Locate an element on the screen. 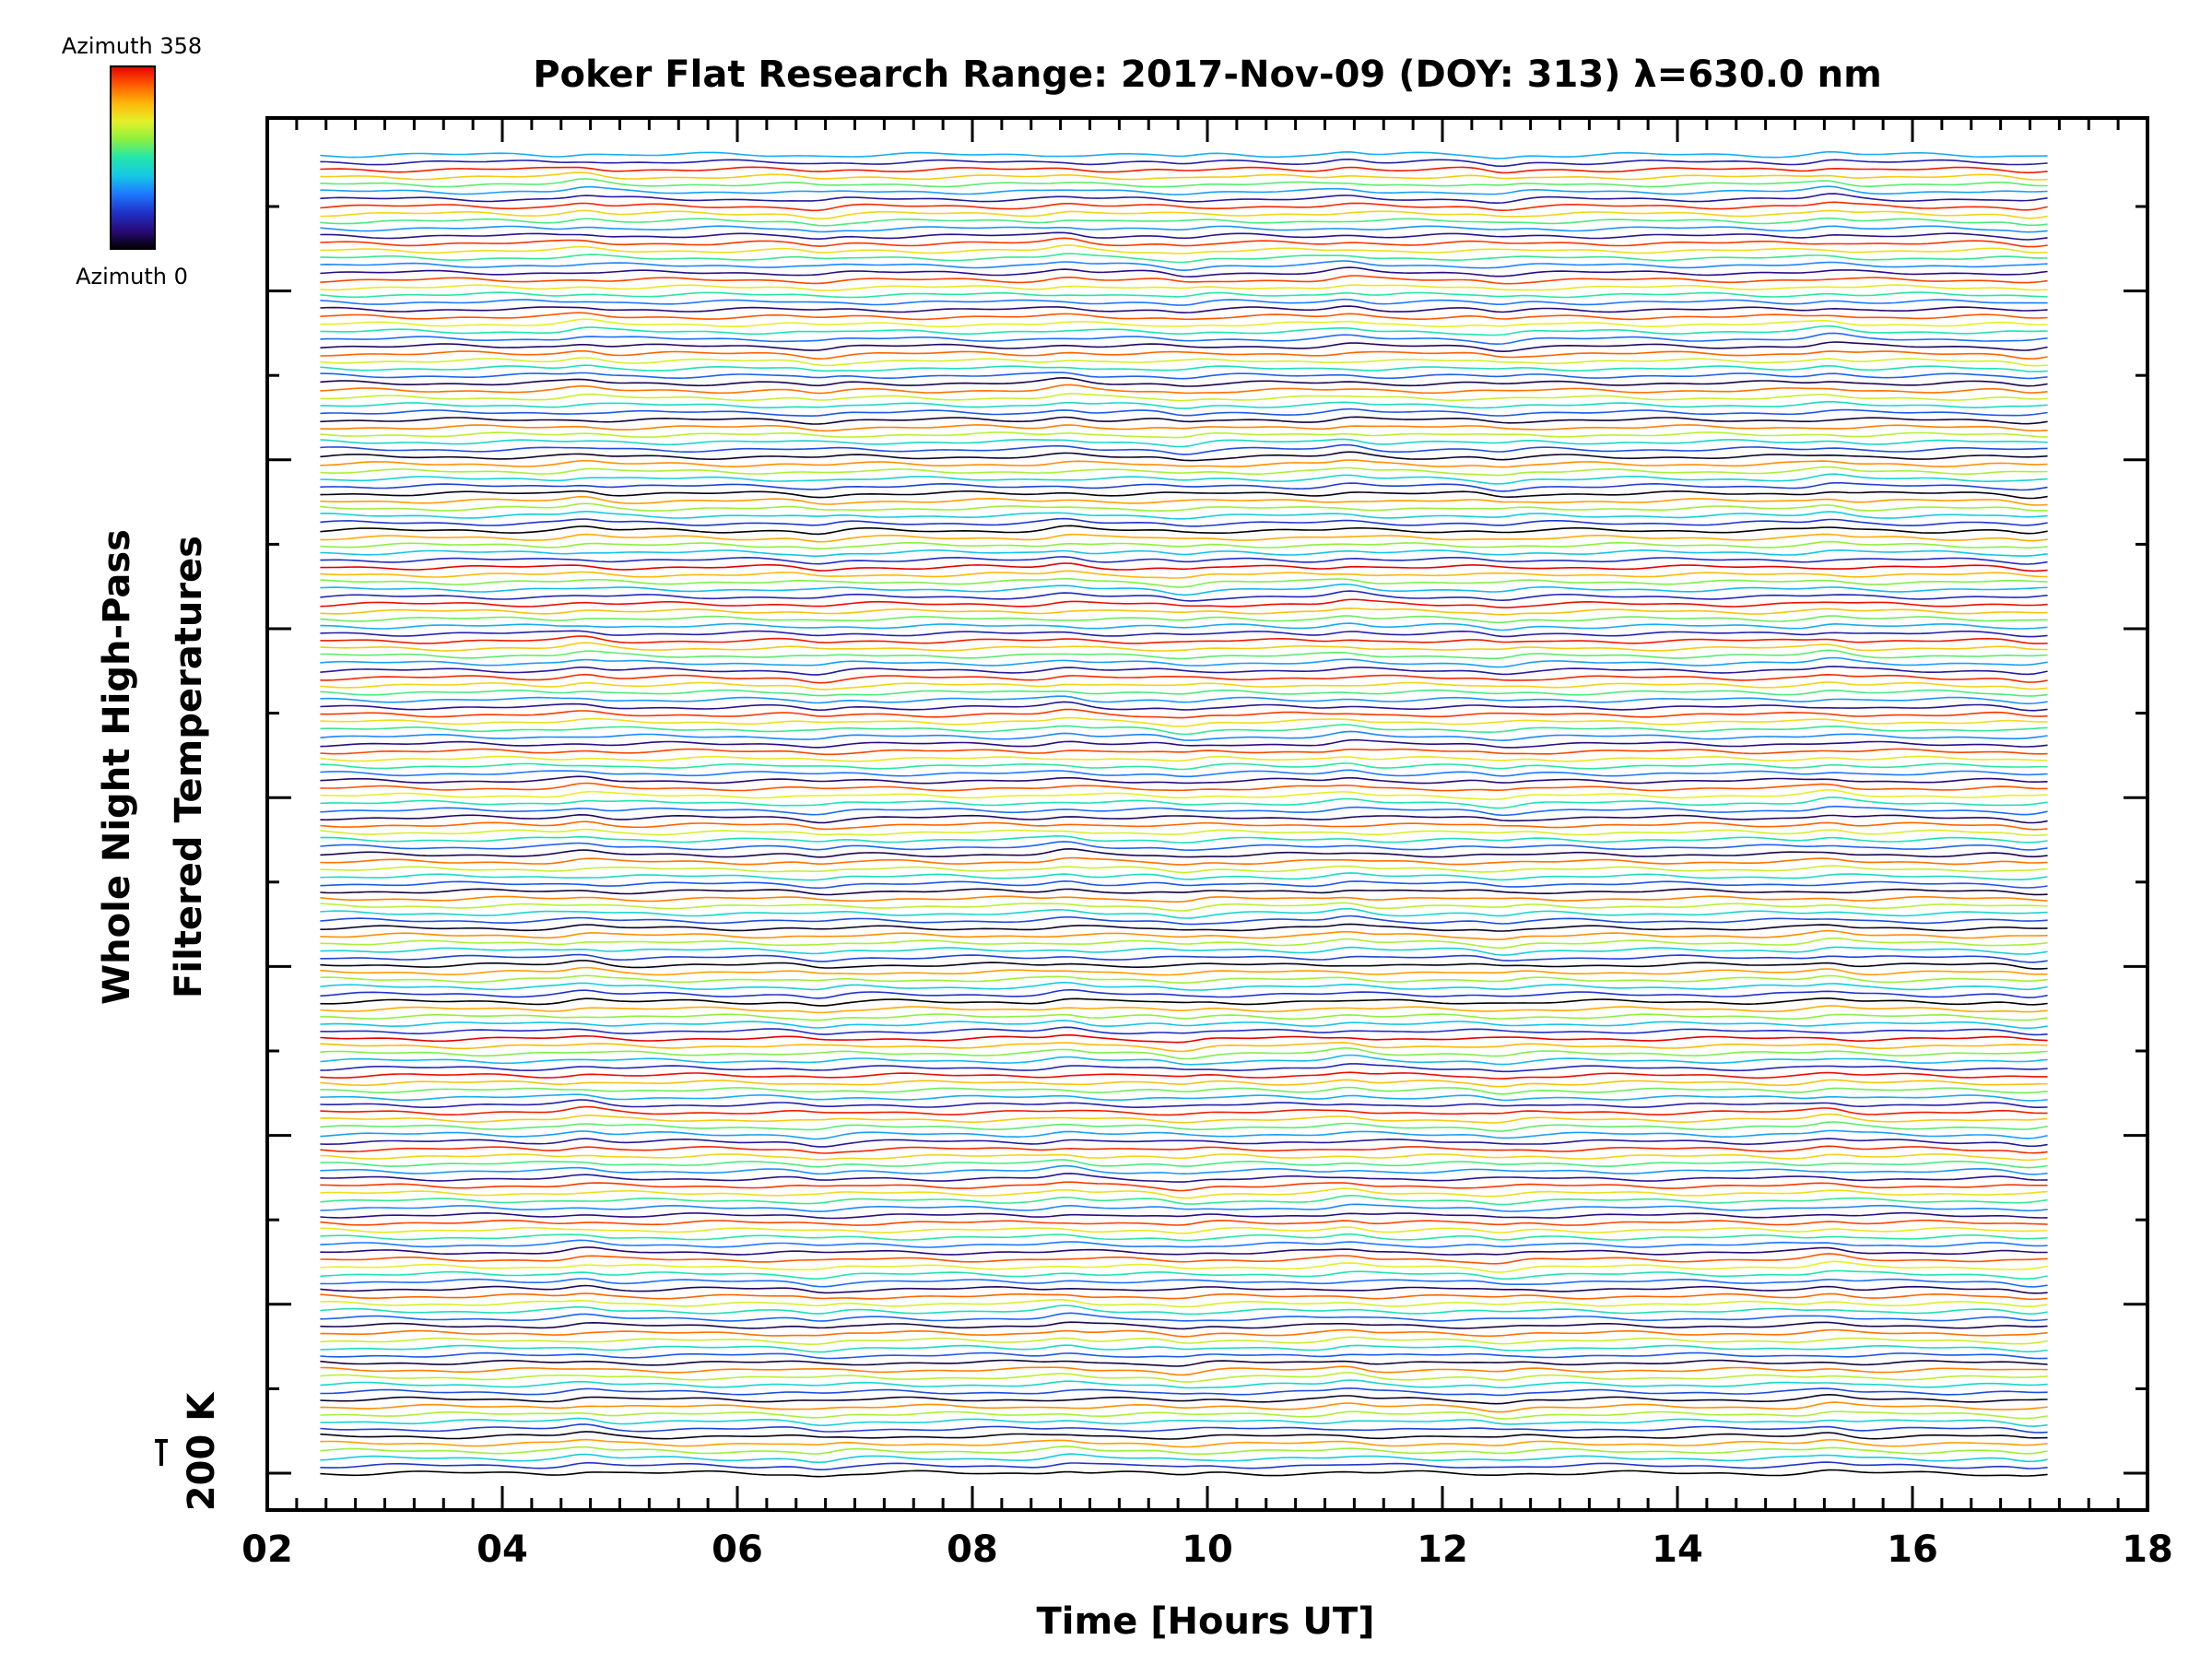 The width and height of the screenshot is (2212, 1664). x-tick-label: 10 is located at coordinates (1207, 1549).